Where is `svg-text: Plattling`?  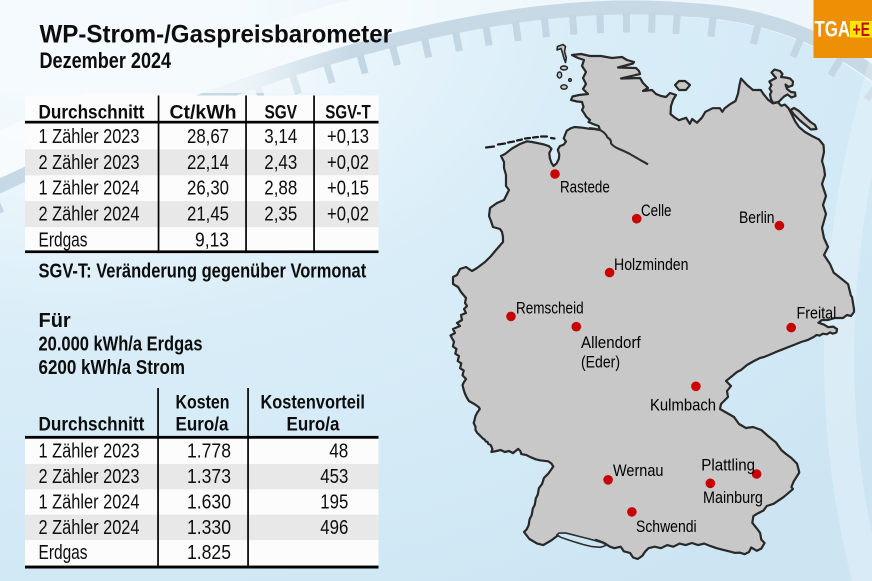 svg-text: Plattling is located at coordinates (728, 466).